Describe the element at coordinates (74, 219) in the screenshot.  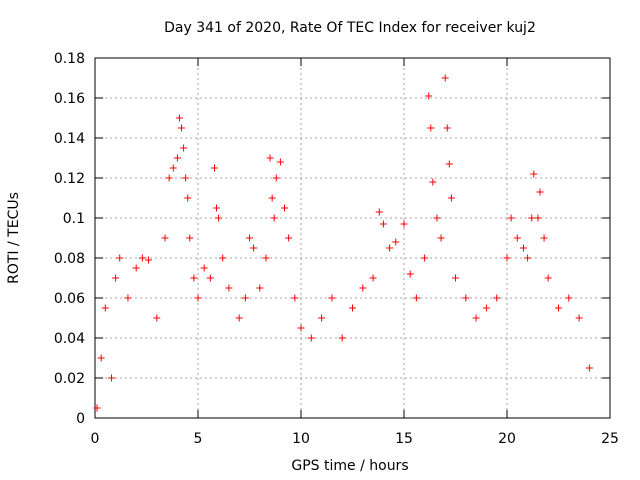
I see `y-tick-label: 0.1` at that location.